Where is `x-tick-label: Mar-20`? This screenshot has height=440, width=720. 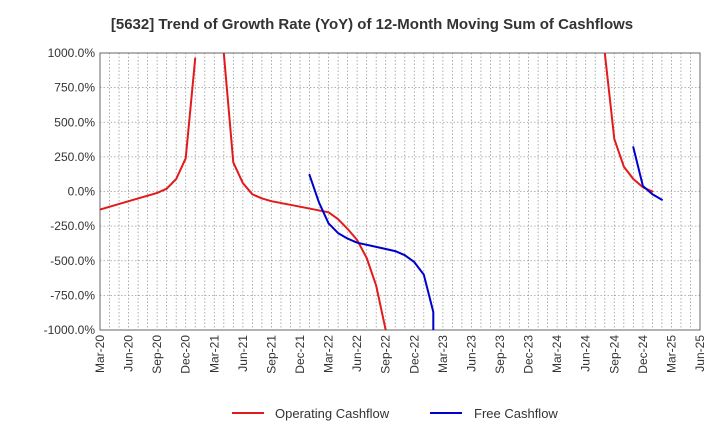 x-tick-label: Mar-20 is located at coordinates (100, 354).